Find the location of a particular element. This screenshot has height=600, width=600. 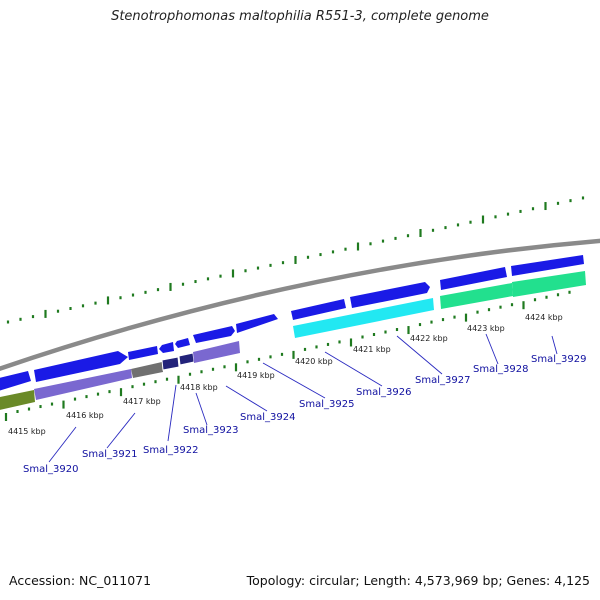

scale-label-4424: 4424 kbp is located at coordinates (544, 317).